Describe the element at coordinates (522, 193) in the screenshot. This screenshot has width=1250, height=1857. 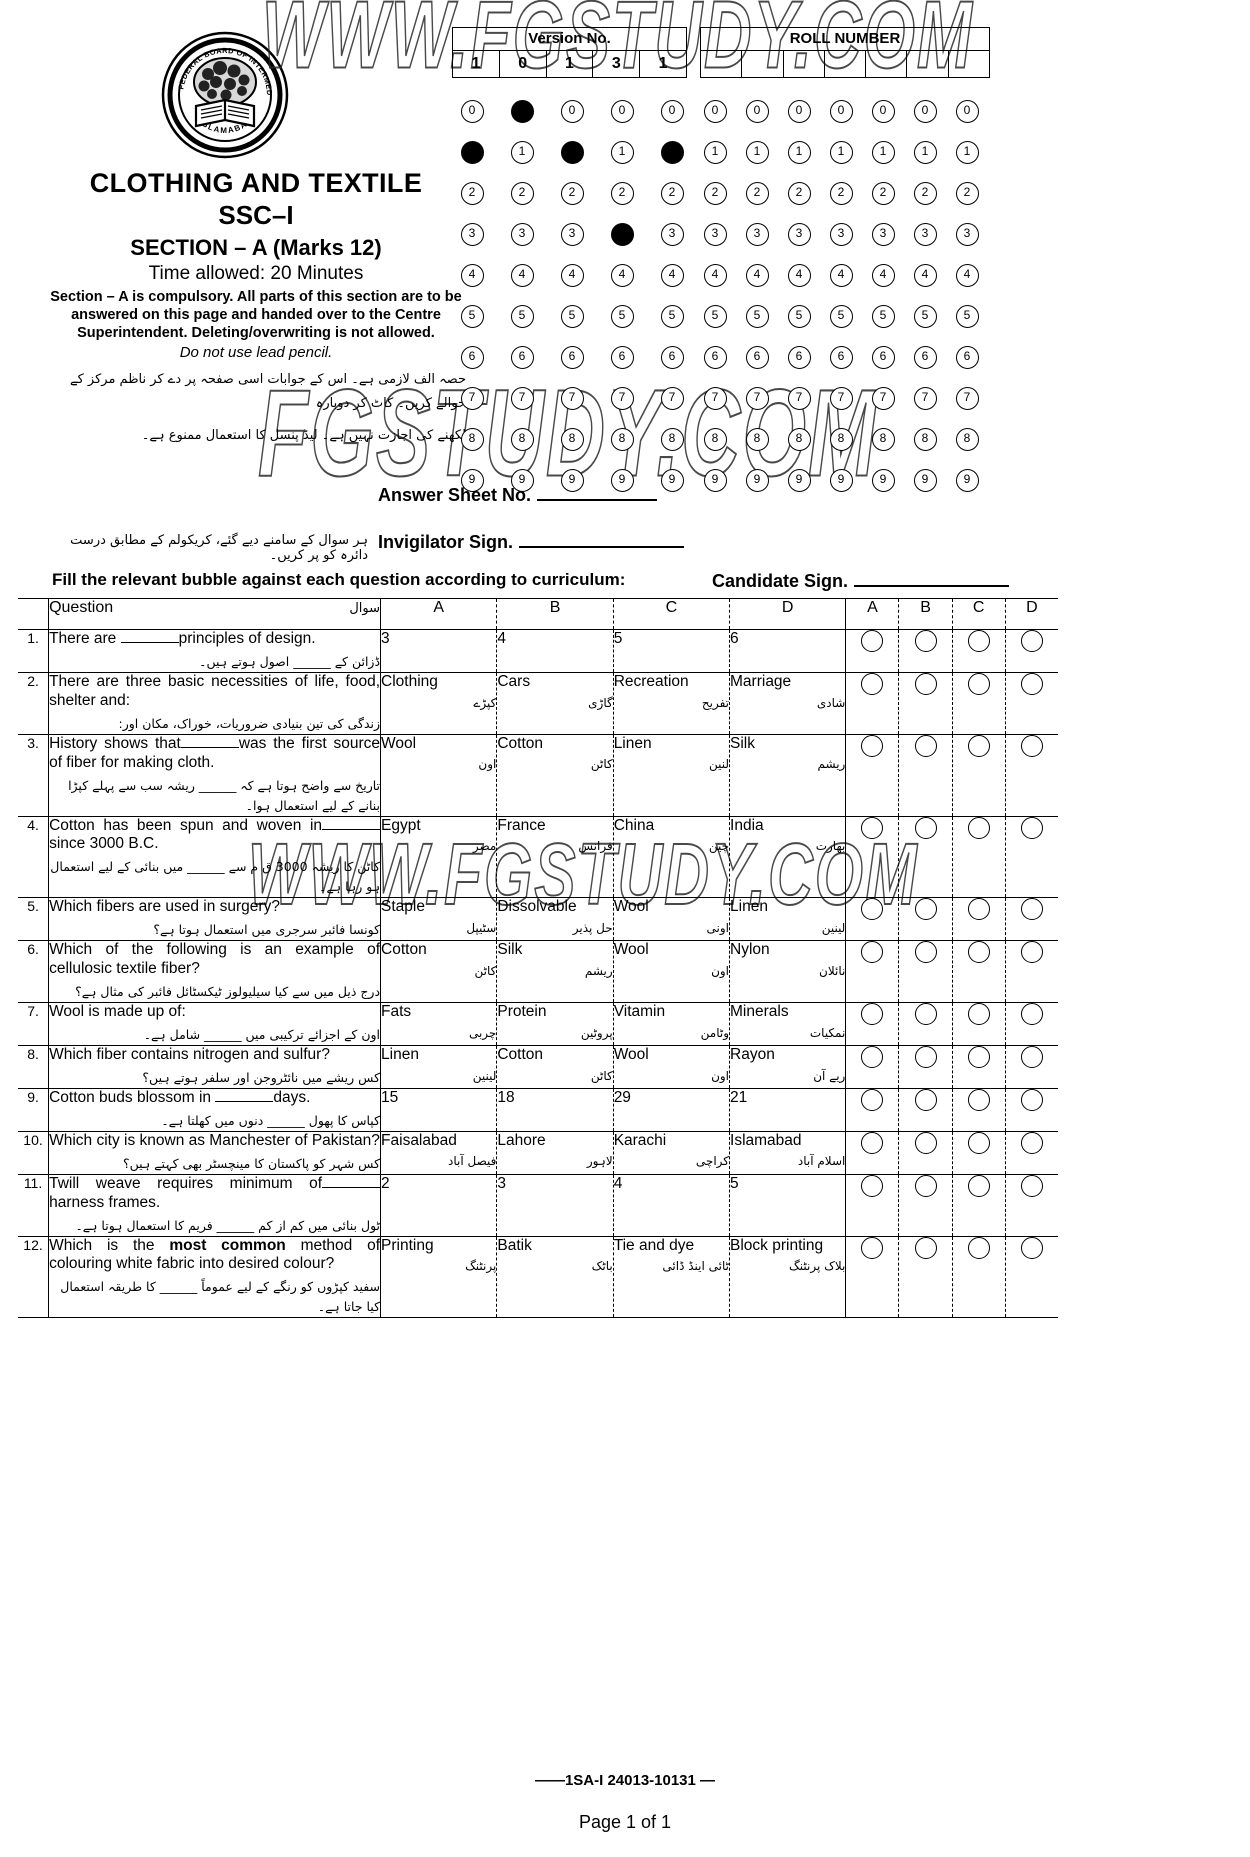
I see `version-bubble-1-2: 2` at that location.